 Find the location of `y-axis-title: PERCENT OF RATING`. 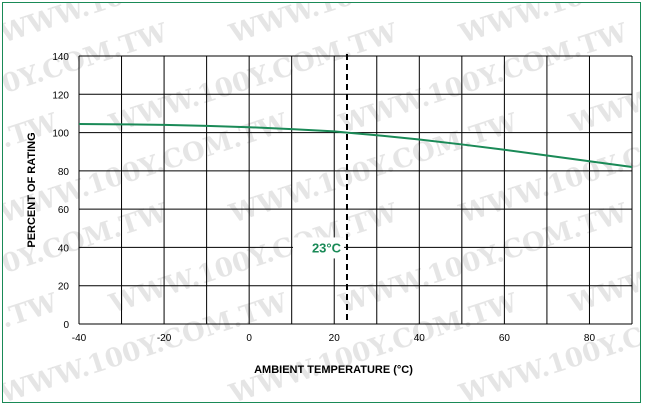

y-axis-title: PERCENT OF RATING is located at coordinates (32, 189).